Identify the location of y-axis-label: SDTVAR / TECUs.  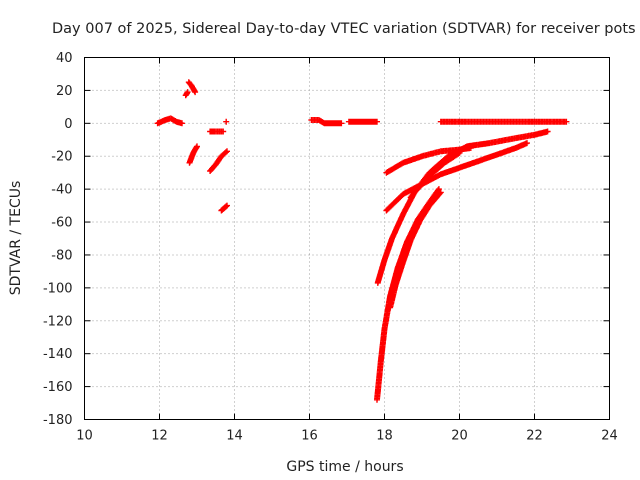
(16, 238).